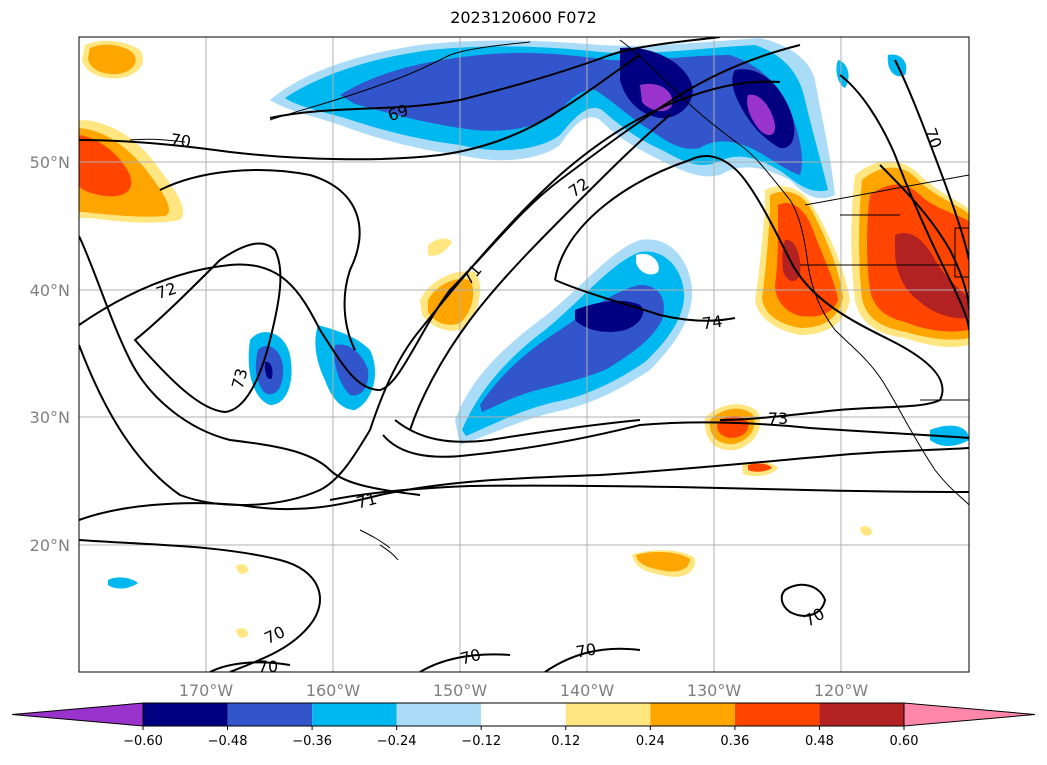 The height and width of the screenshot is (765, 1047). Describe the element at coordinates (734, 741) in the screenshot. I see `colorbar-tick-label: 0.36` at that location.